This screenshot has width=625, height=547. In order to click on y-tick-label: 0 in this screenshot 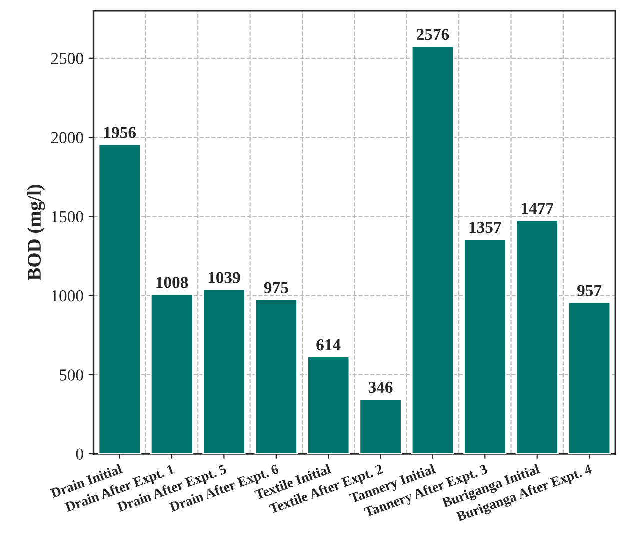, I will do `click(80, 454)`.